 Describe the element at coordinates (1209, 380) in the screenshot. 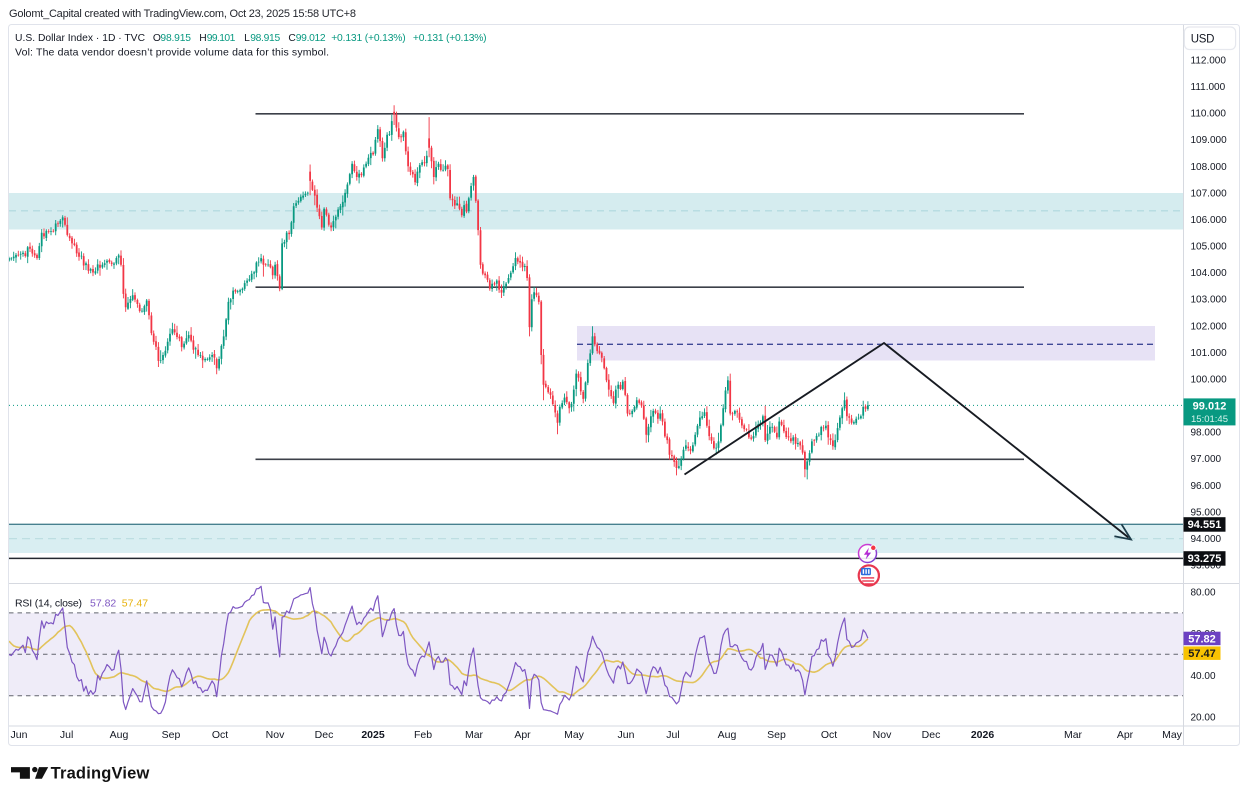

I see `svg-text: 100.000` at that location.